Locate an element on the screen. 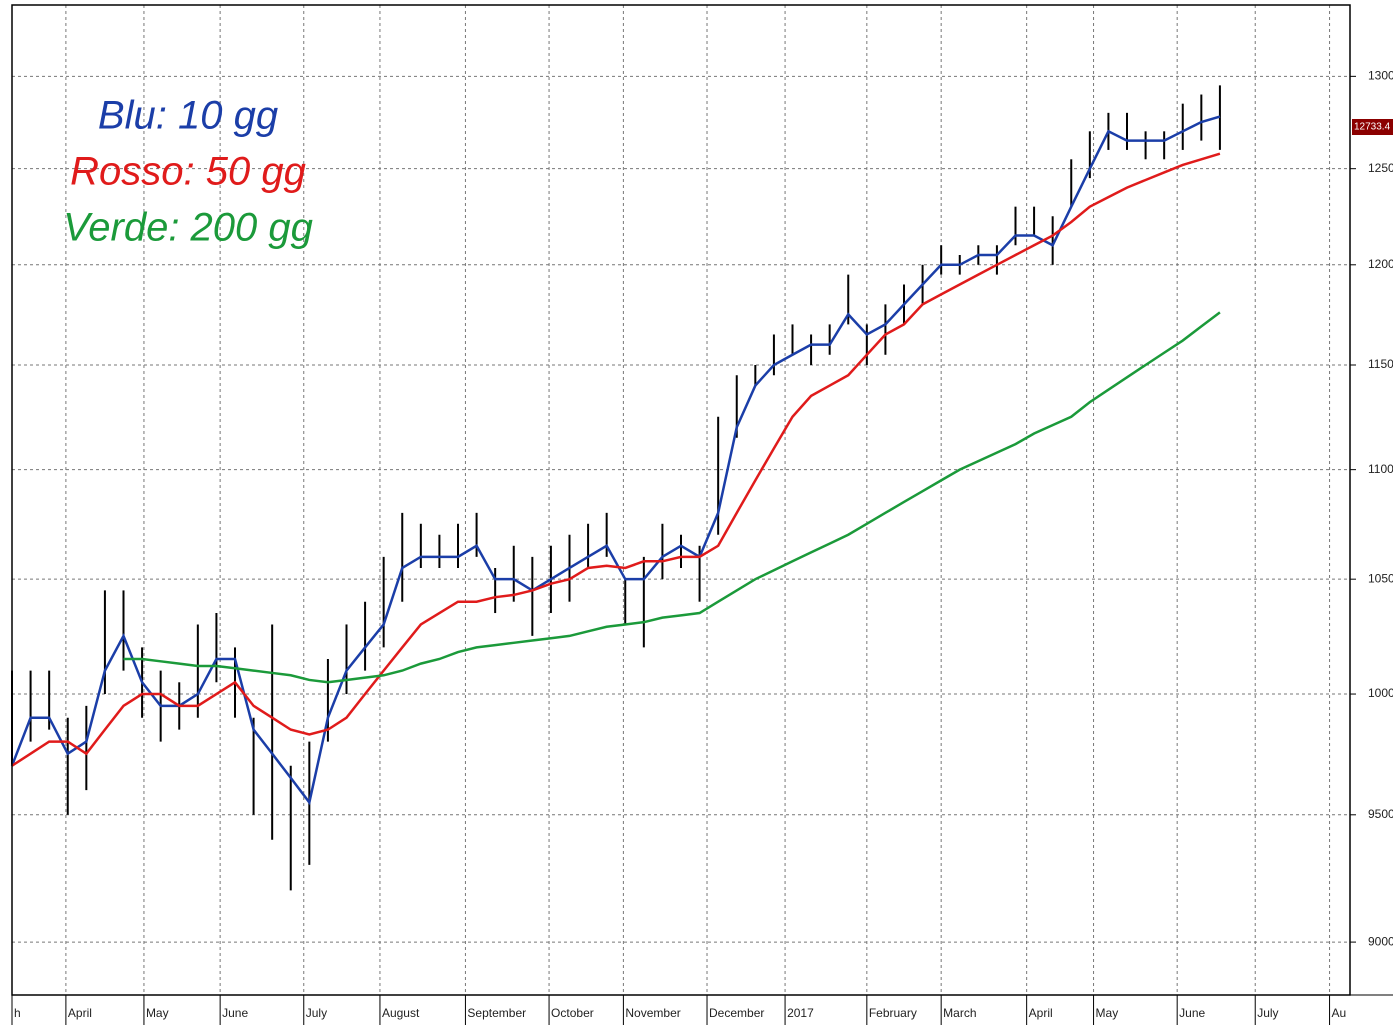 This screenshot has height=1025, width=1393. last-price-box is located at coordinates (1372, 127).